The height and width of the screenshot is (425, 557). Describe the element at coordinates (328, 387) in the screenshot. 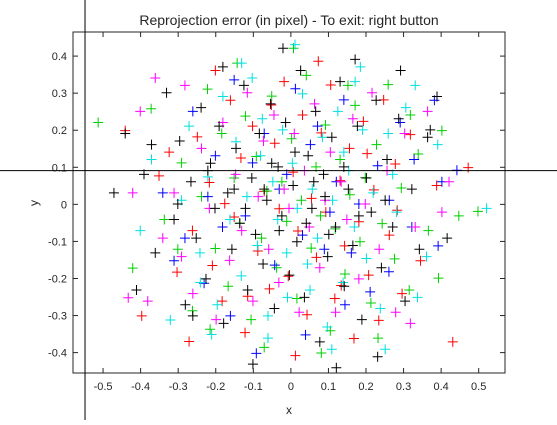

I see `x-tick-label: 0.1` at that location.